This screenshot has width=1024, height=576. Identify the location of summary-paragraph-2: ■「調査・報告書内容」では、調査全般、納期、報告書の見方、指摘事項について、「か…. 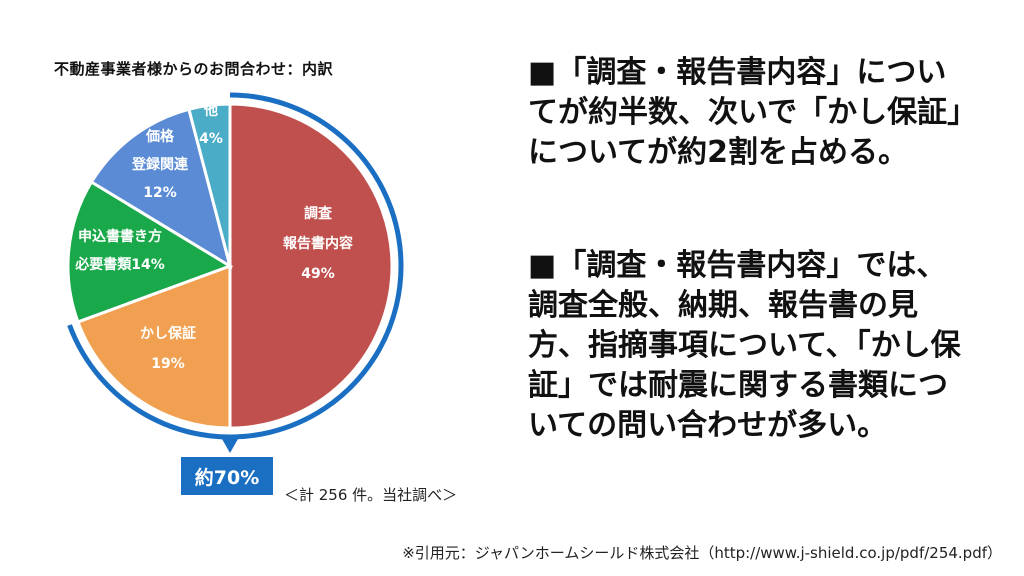
(744, 345).